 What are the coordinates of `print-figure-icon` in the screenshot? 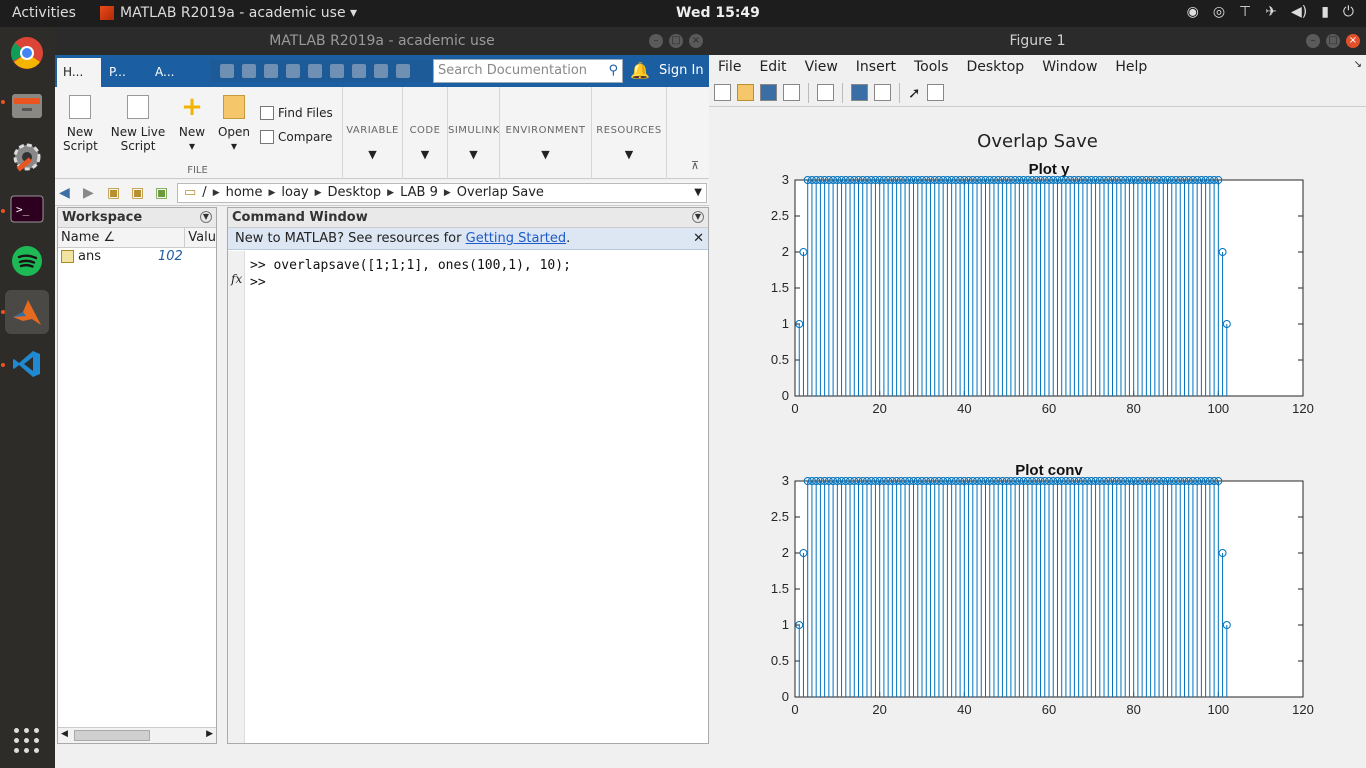 It's located at (791, 92).